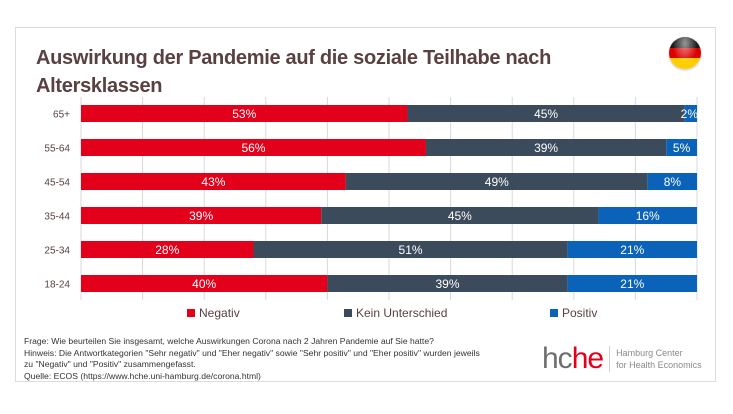 This screenshot has width=733, height=414. Describe the element at coordinates (57, 251) in the screenshot. I see `category-label: 25-34` at that location.